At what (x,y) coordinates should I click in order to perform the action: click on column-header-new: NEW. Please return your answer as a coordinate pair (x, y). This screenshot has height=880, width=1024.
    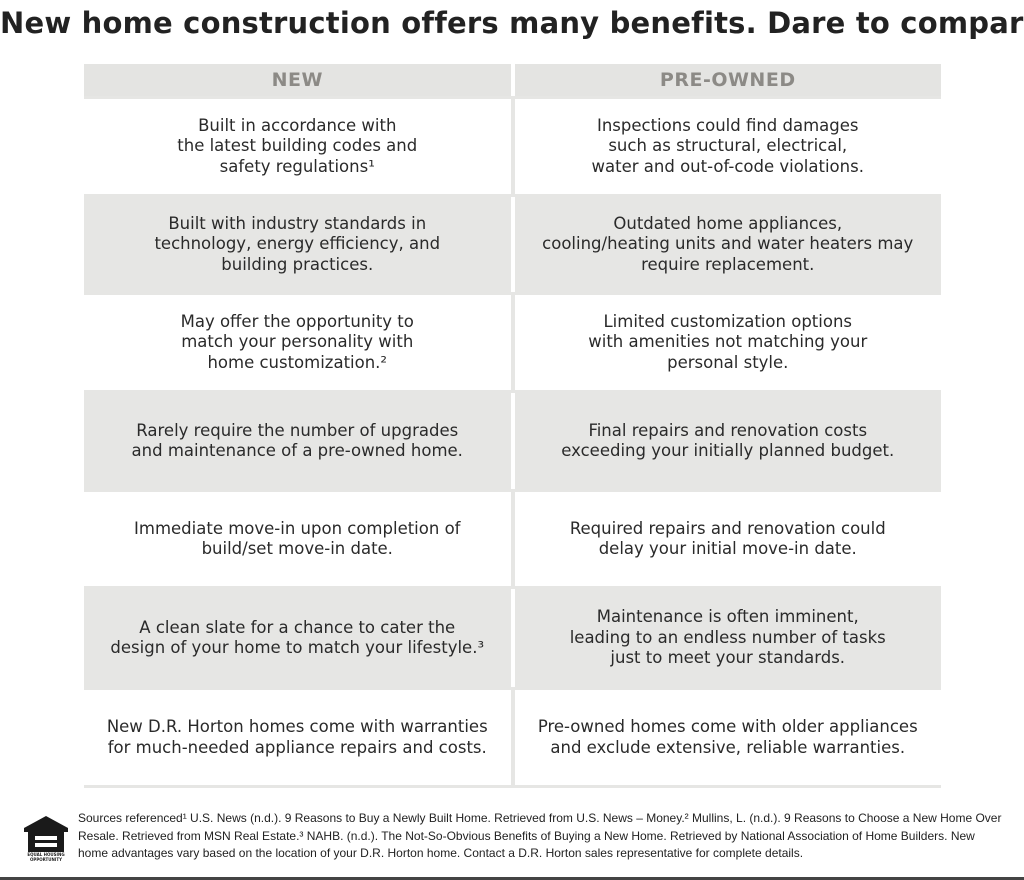
    Looking at the image, I should click on (299, 80).